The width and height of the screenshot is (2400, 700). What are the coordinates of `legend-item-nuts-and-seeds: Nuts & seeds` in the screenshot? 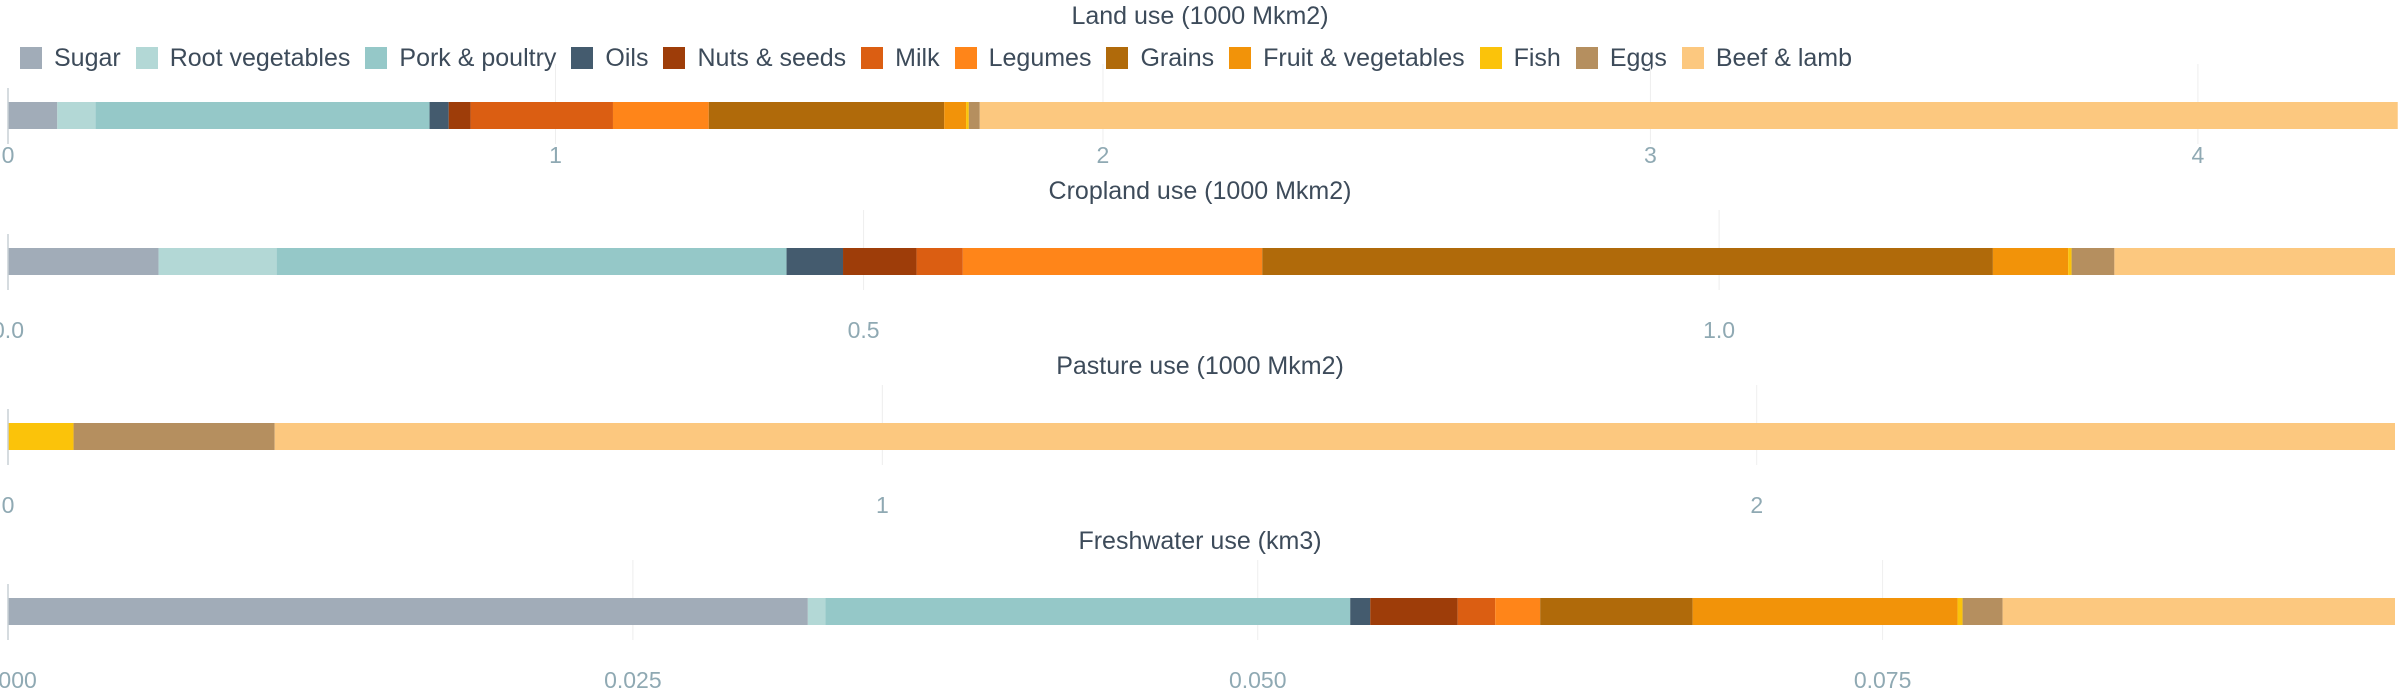 It's located at (754, 58).